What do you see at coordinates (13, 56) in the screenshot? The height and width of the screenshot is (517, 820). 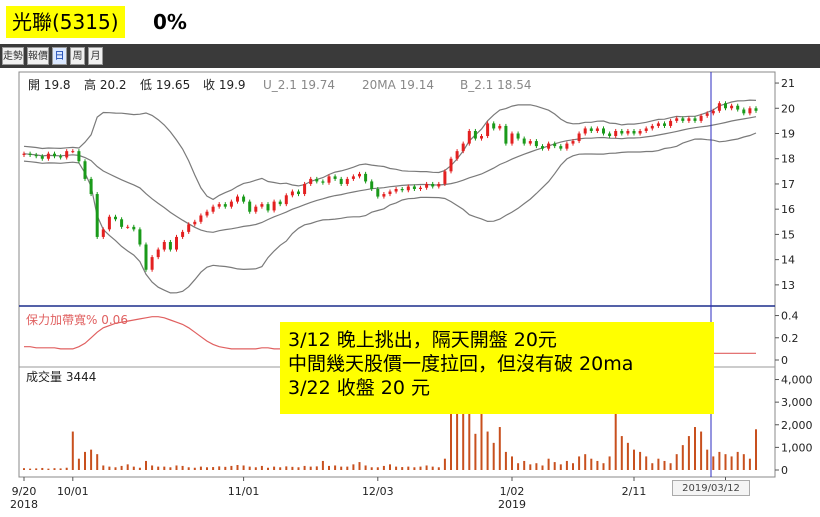 I see `tab-intraday: 走勢` at bounding box center [13, 56].